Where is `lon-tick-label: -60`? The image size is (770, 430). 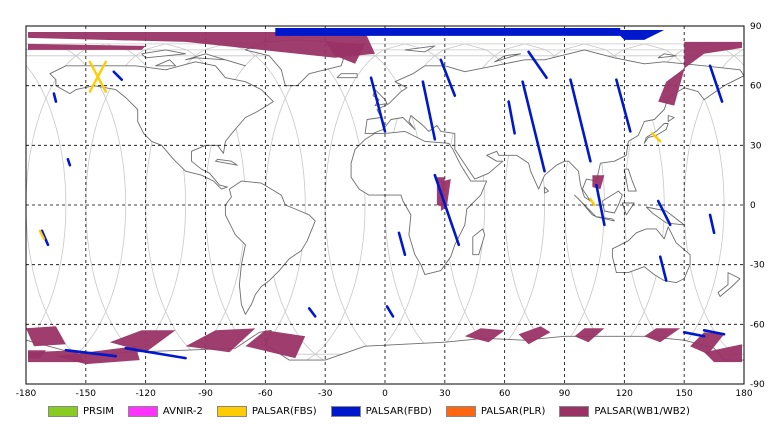 lon-tick-label: -60 is located at coordinates (265, 394).